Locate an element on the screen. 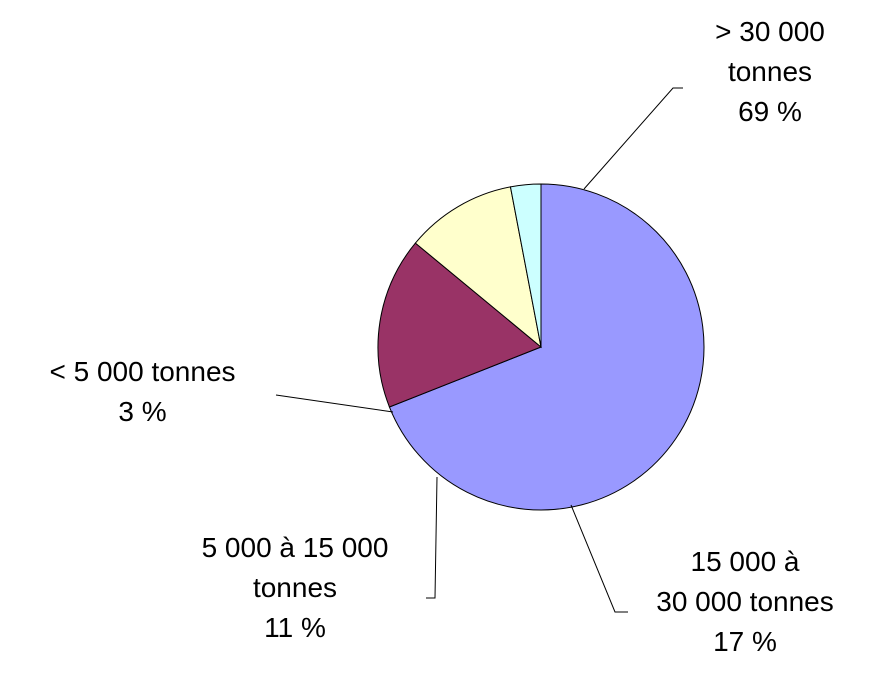 This screenshot has height=678, width=873. slice-value-label: 11 % is located at coordinates (295, 627).